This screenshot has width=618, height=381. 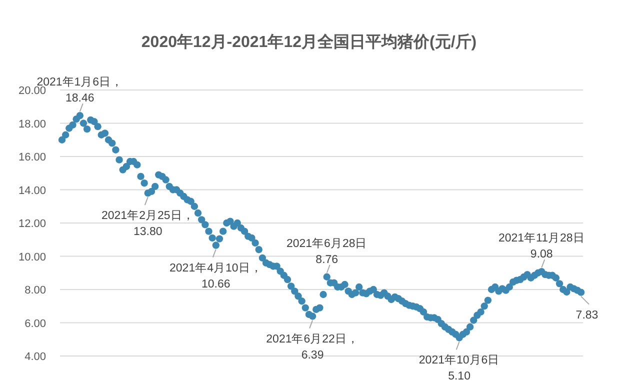 I want to click on annotation: 2021年11月28日 9.08, so click(x=541, y=246).